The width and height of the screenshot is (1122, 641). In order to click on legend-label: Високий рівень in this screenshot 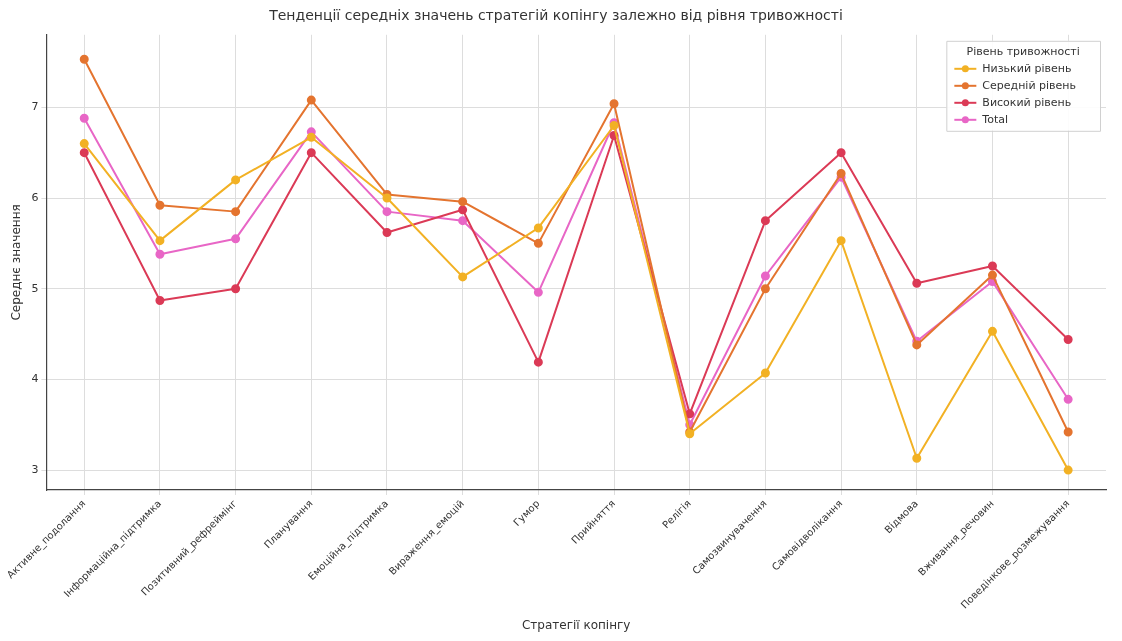, I will do `click(1027, 102)`.